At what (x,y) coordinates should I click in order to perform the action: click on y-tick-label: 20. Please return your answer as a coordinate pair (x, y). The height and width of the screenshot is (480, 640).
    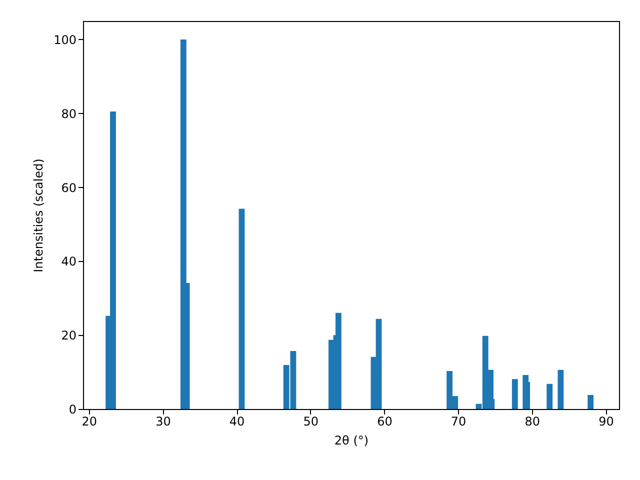
    Looking at the image, I should click on (68, 335).